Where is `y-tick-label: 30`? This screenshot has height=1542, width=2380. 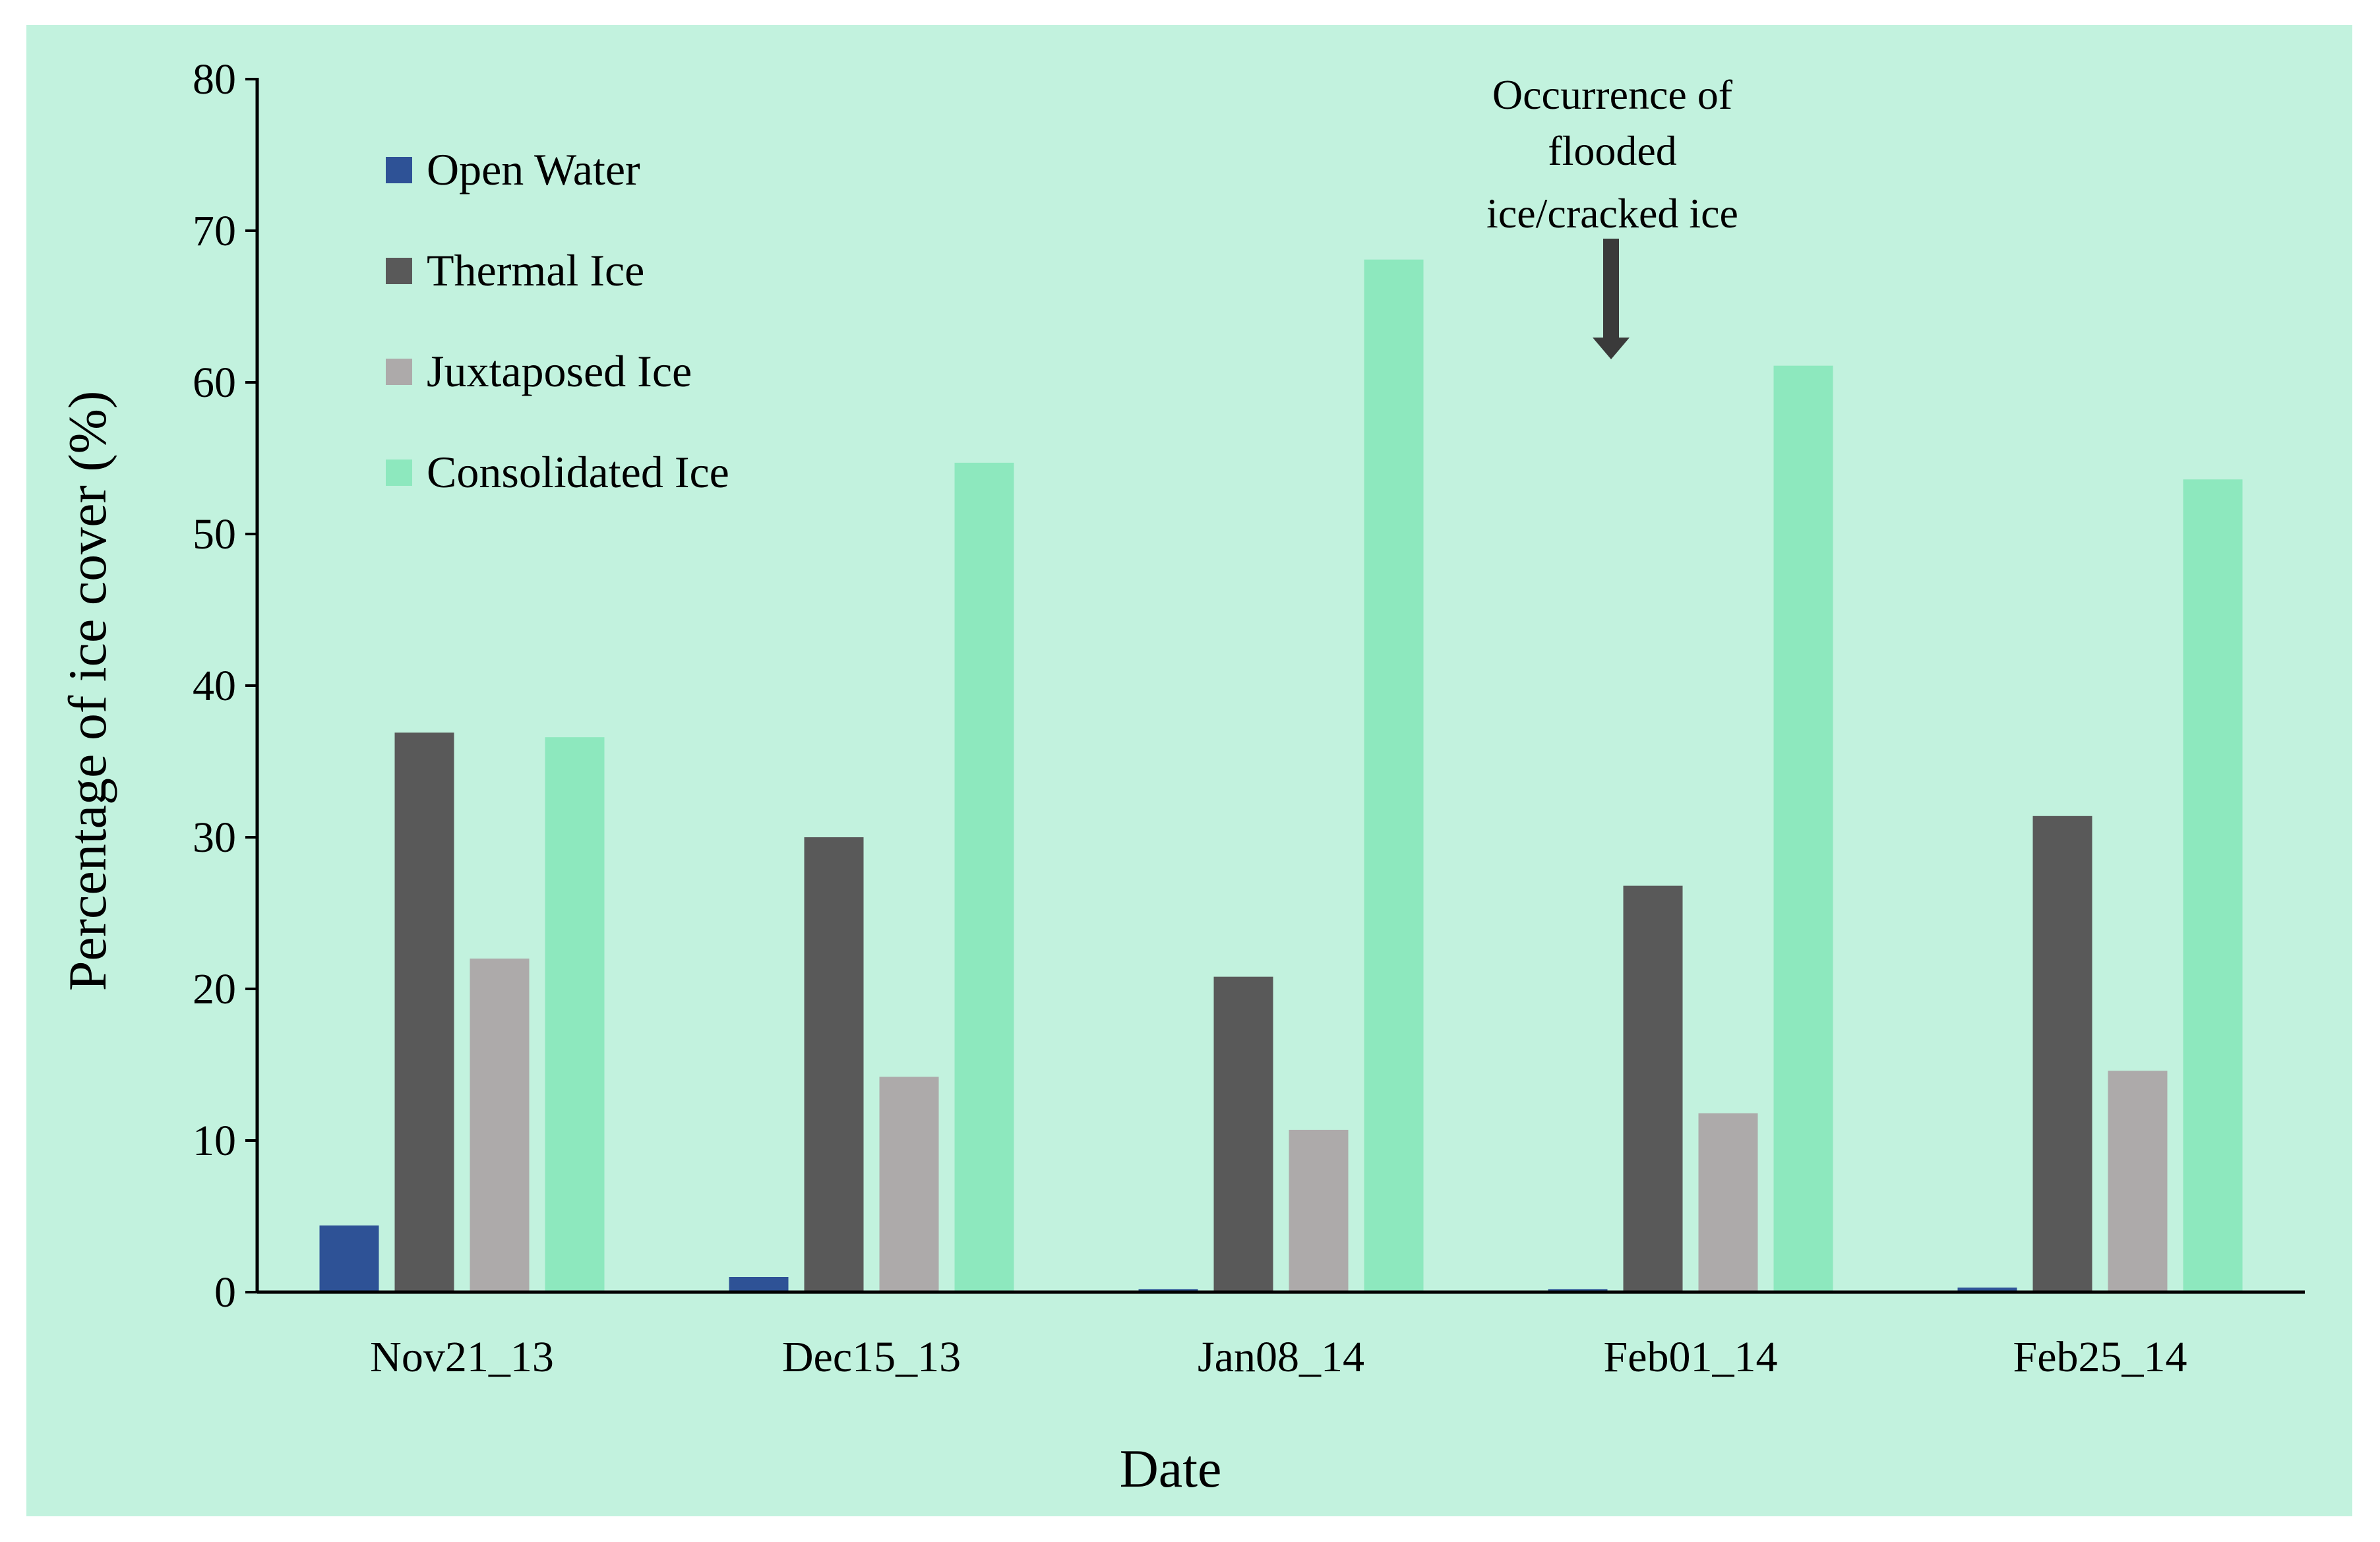
y-tick-label: 30 is located at coordinates (214, 838).